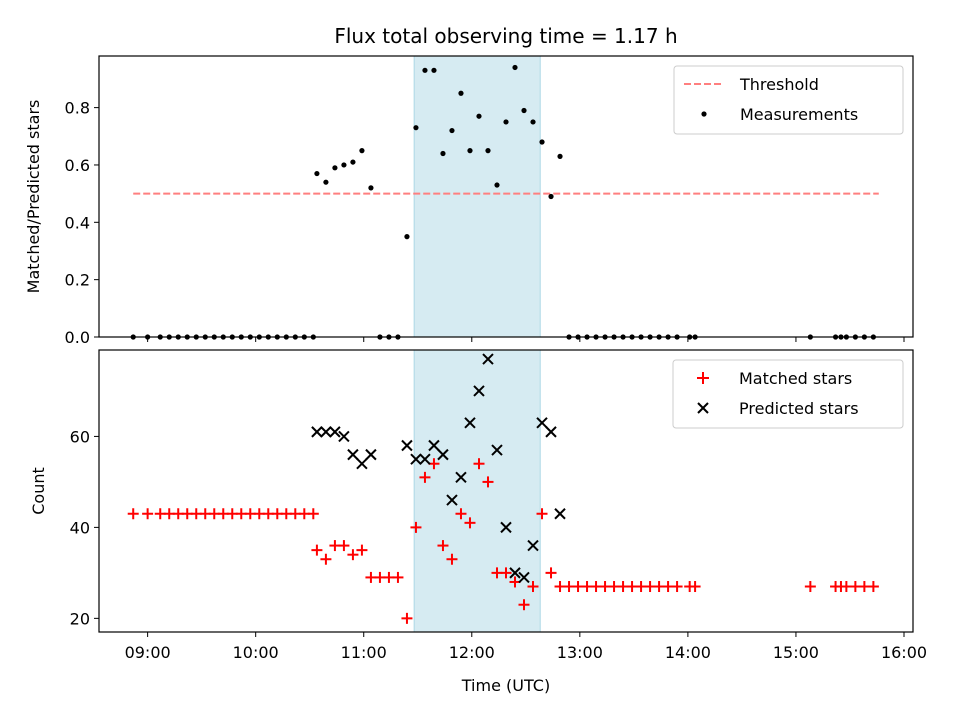 The width and height of the screenshot is (960, 724). Describe the element at coordinates (77, 337) in the screenshot. I see `y-tick-label: 0.0` at that location.